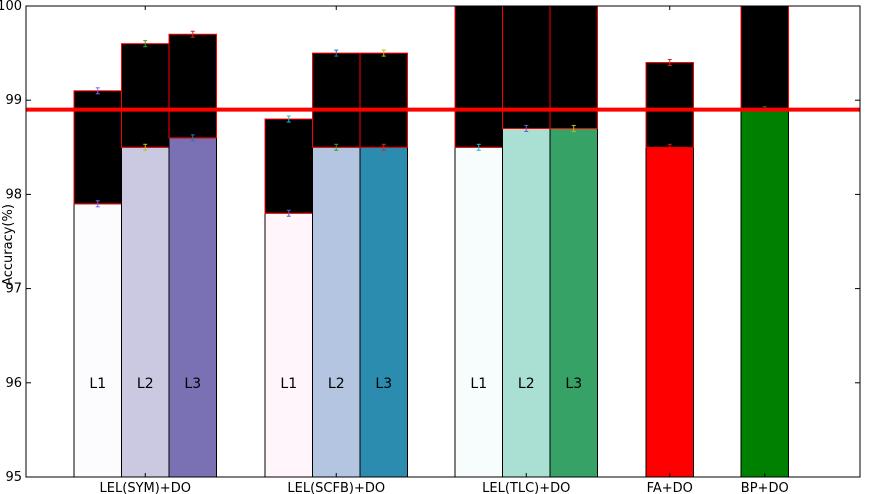 Image resolution: width=870 pixels, height=494 pixels. Describe the element at coordinates (765, 487) in the screenshot. I see `x-tick-label-4: BP+DO` at that location.